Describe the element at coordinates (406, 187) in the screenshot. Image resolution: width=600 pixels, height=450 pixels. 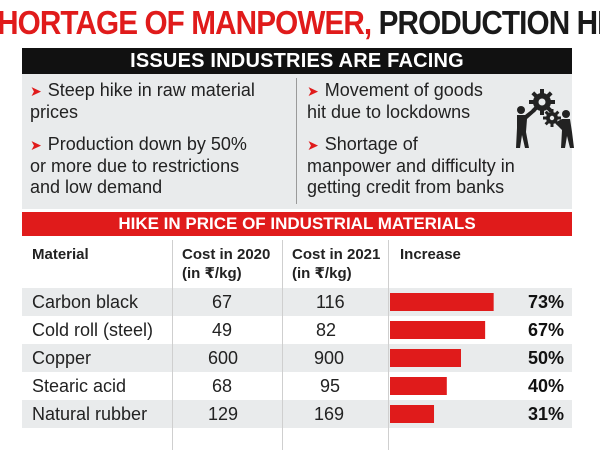
I see `issue-line: getting credit from banks` at that location.